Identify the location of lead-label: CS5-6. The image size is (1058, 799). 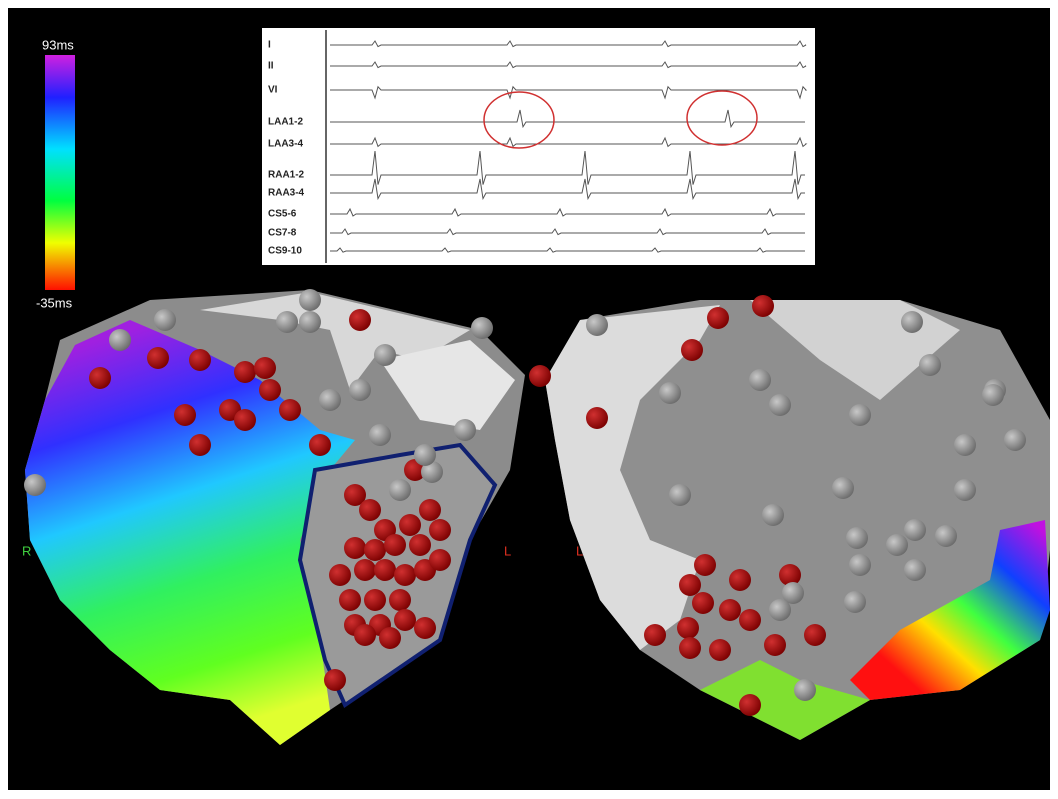
(282, 214).